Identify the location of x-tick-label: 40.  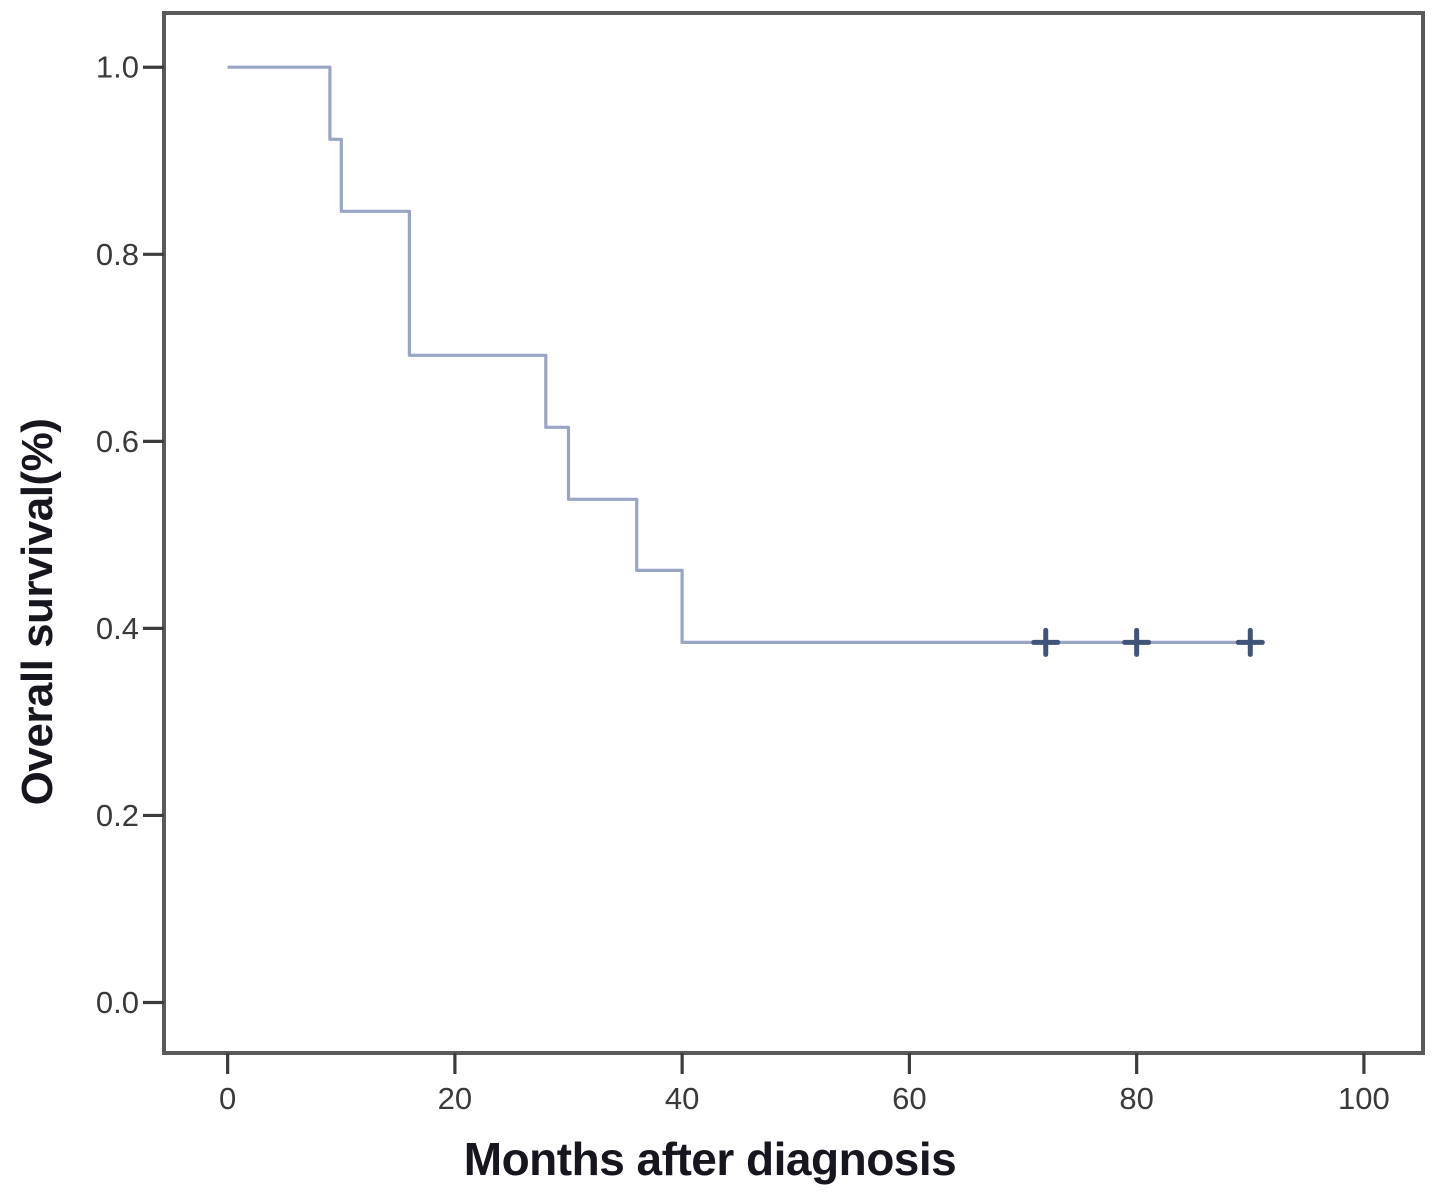
(682, 1098).